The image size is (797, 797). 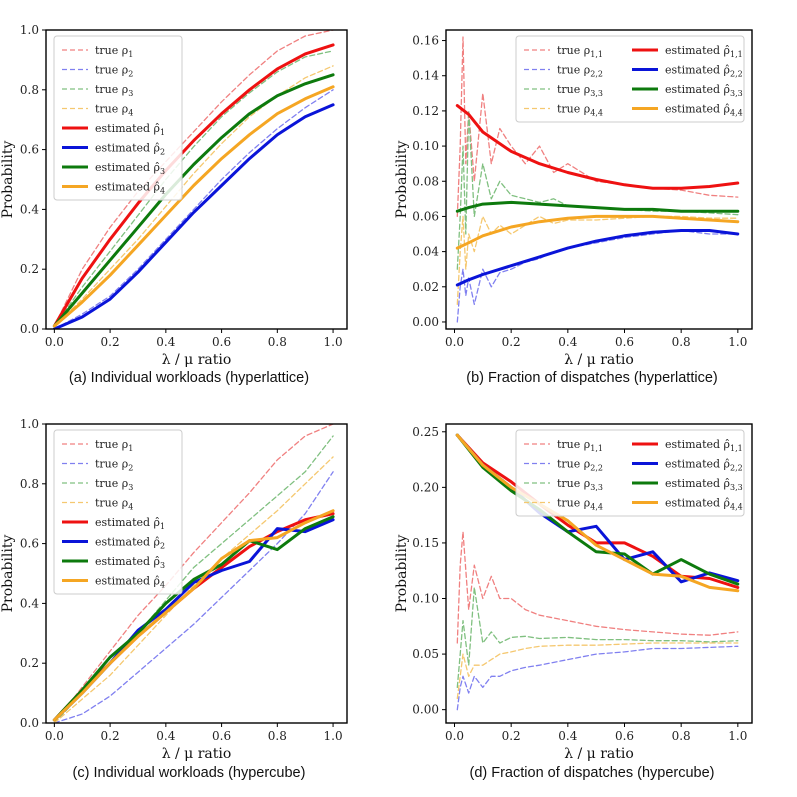 I want to click on legend-label: estimated ρ̂2,2, so click(x=704, y=71).